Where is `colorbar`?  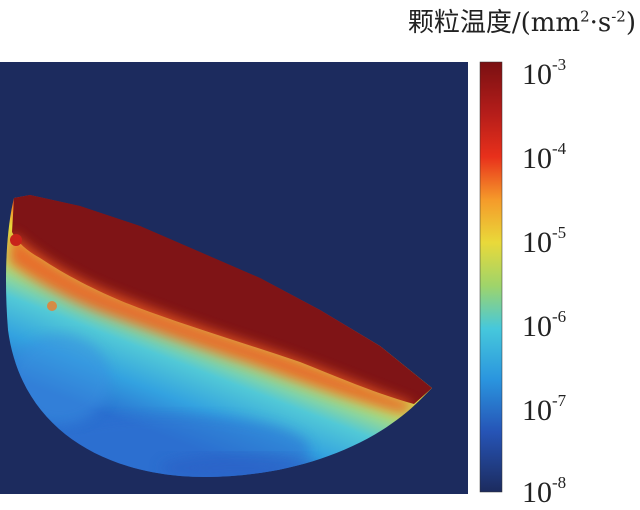
colorbar is located at coordinates (491, 277).